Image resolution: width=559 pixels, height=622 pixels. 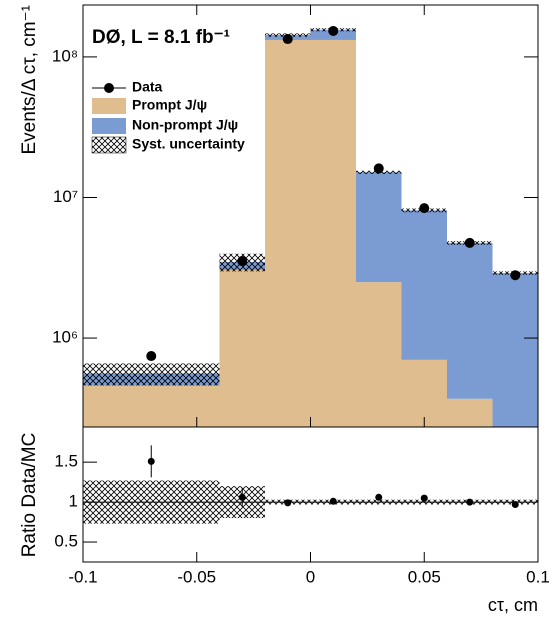 What do you see at coordinates (513, 605) in the screenshot?
I see `x-axis-label: cτ, cm` at bounding box center [513, 605].